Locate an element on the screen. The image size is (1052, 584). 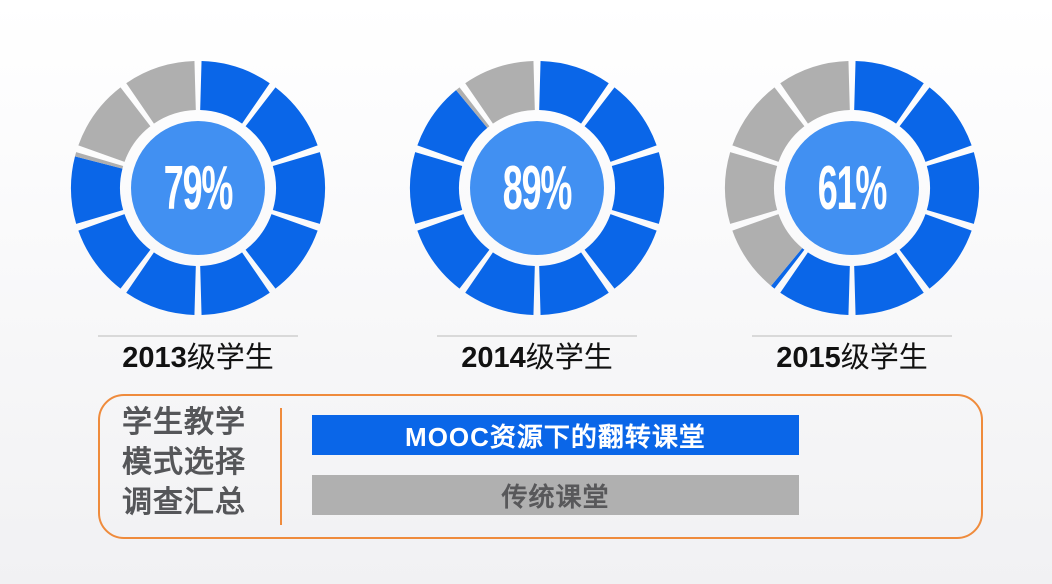
traditional-classroom-legend-bar: 传统课堂 is located at coordinates (555, 495).